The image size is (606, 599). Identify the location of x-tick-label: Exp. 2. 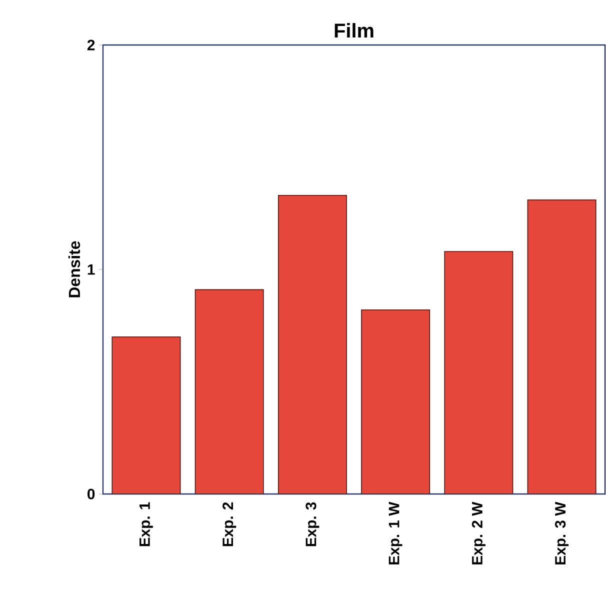
(229, 524).